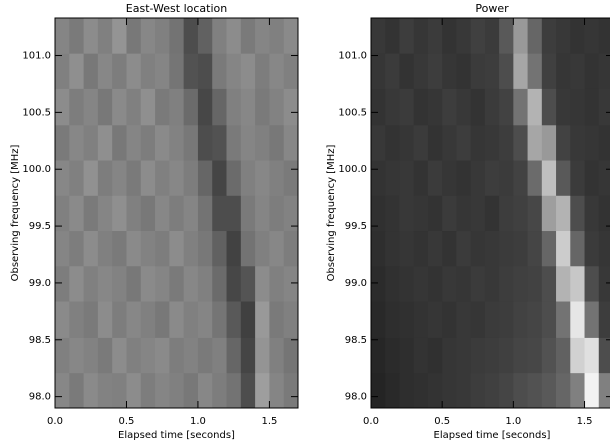 This screenshot has width=610, height=447. I want to click on chart-title: East-West location, so click(176, 8).